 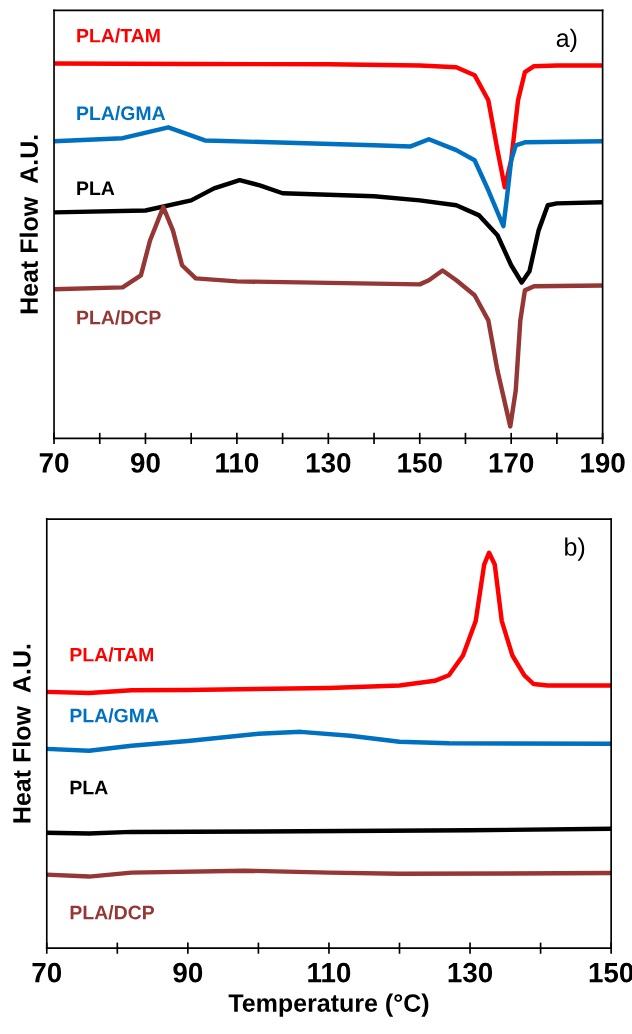 What do you see at coordinates (511, 463) in the screenshot?
I see `x-tick-label: 170` at bounding box center [511, 463].